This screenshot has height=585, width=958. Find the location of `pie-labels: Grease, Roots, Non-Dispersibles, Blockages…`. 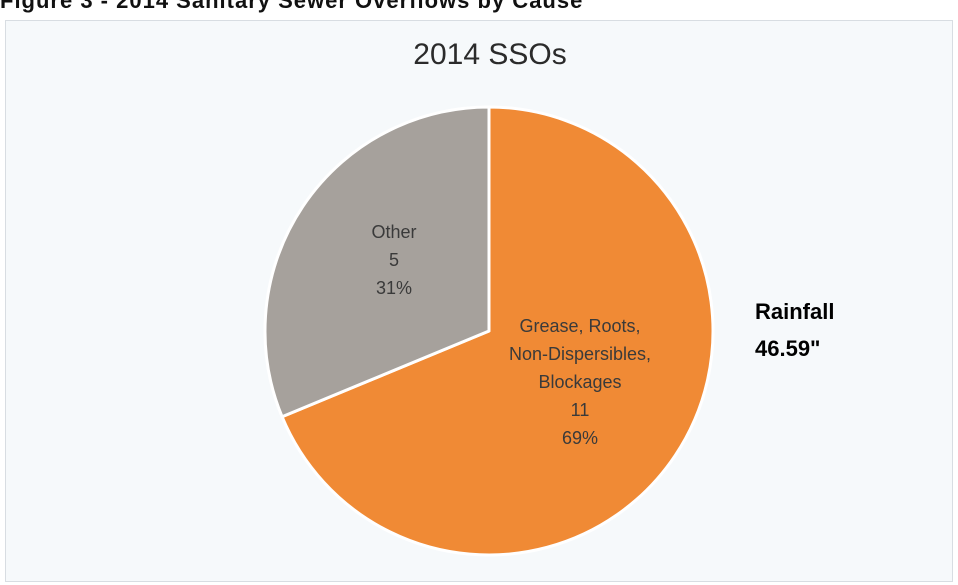

pie-labels: Grease, Roots, Non-Dispersibles, Blockages… is located at coordinates (511, 335).